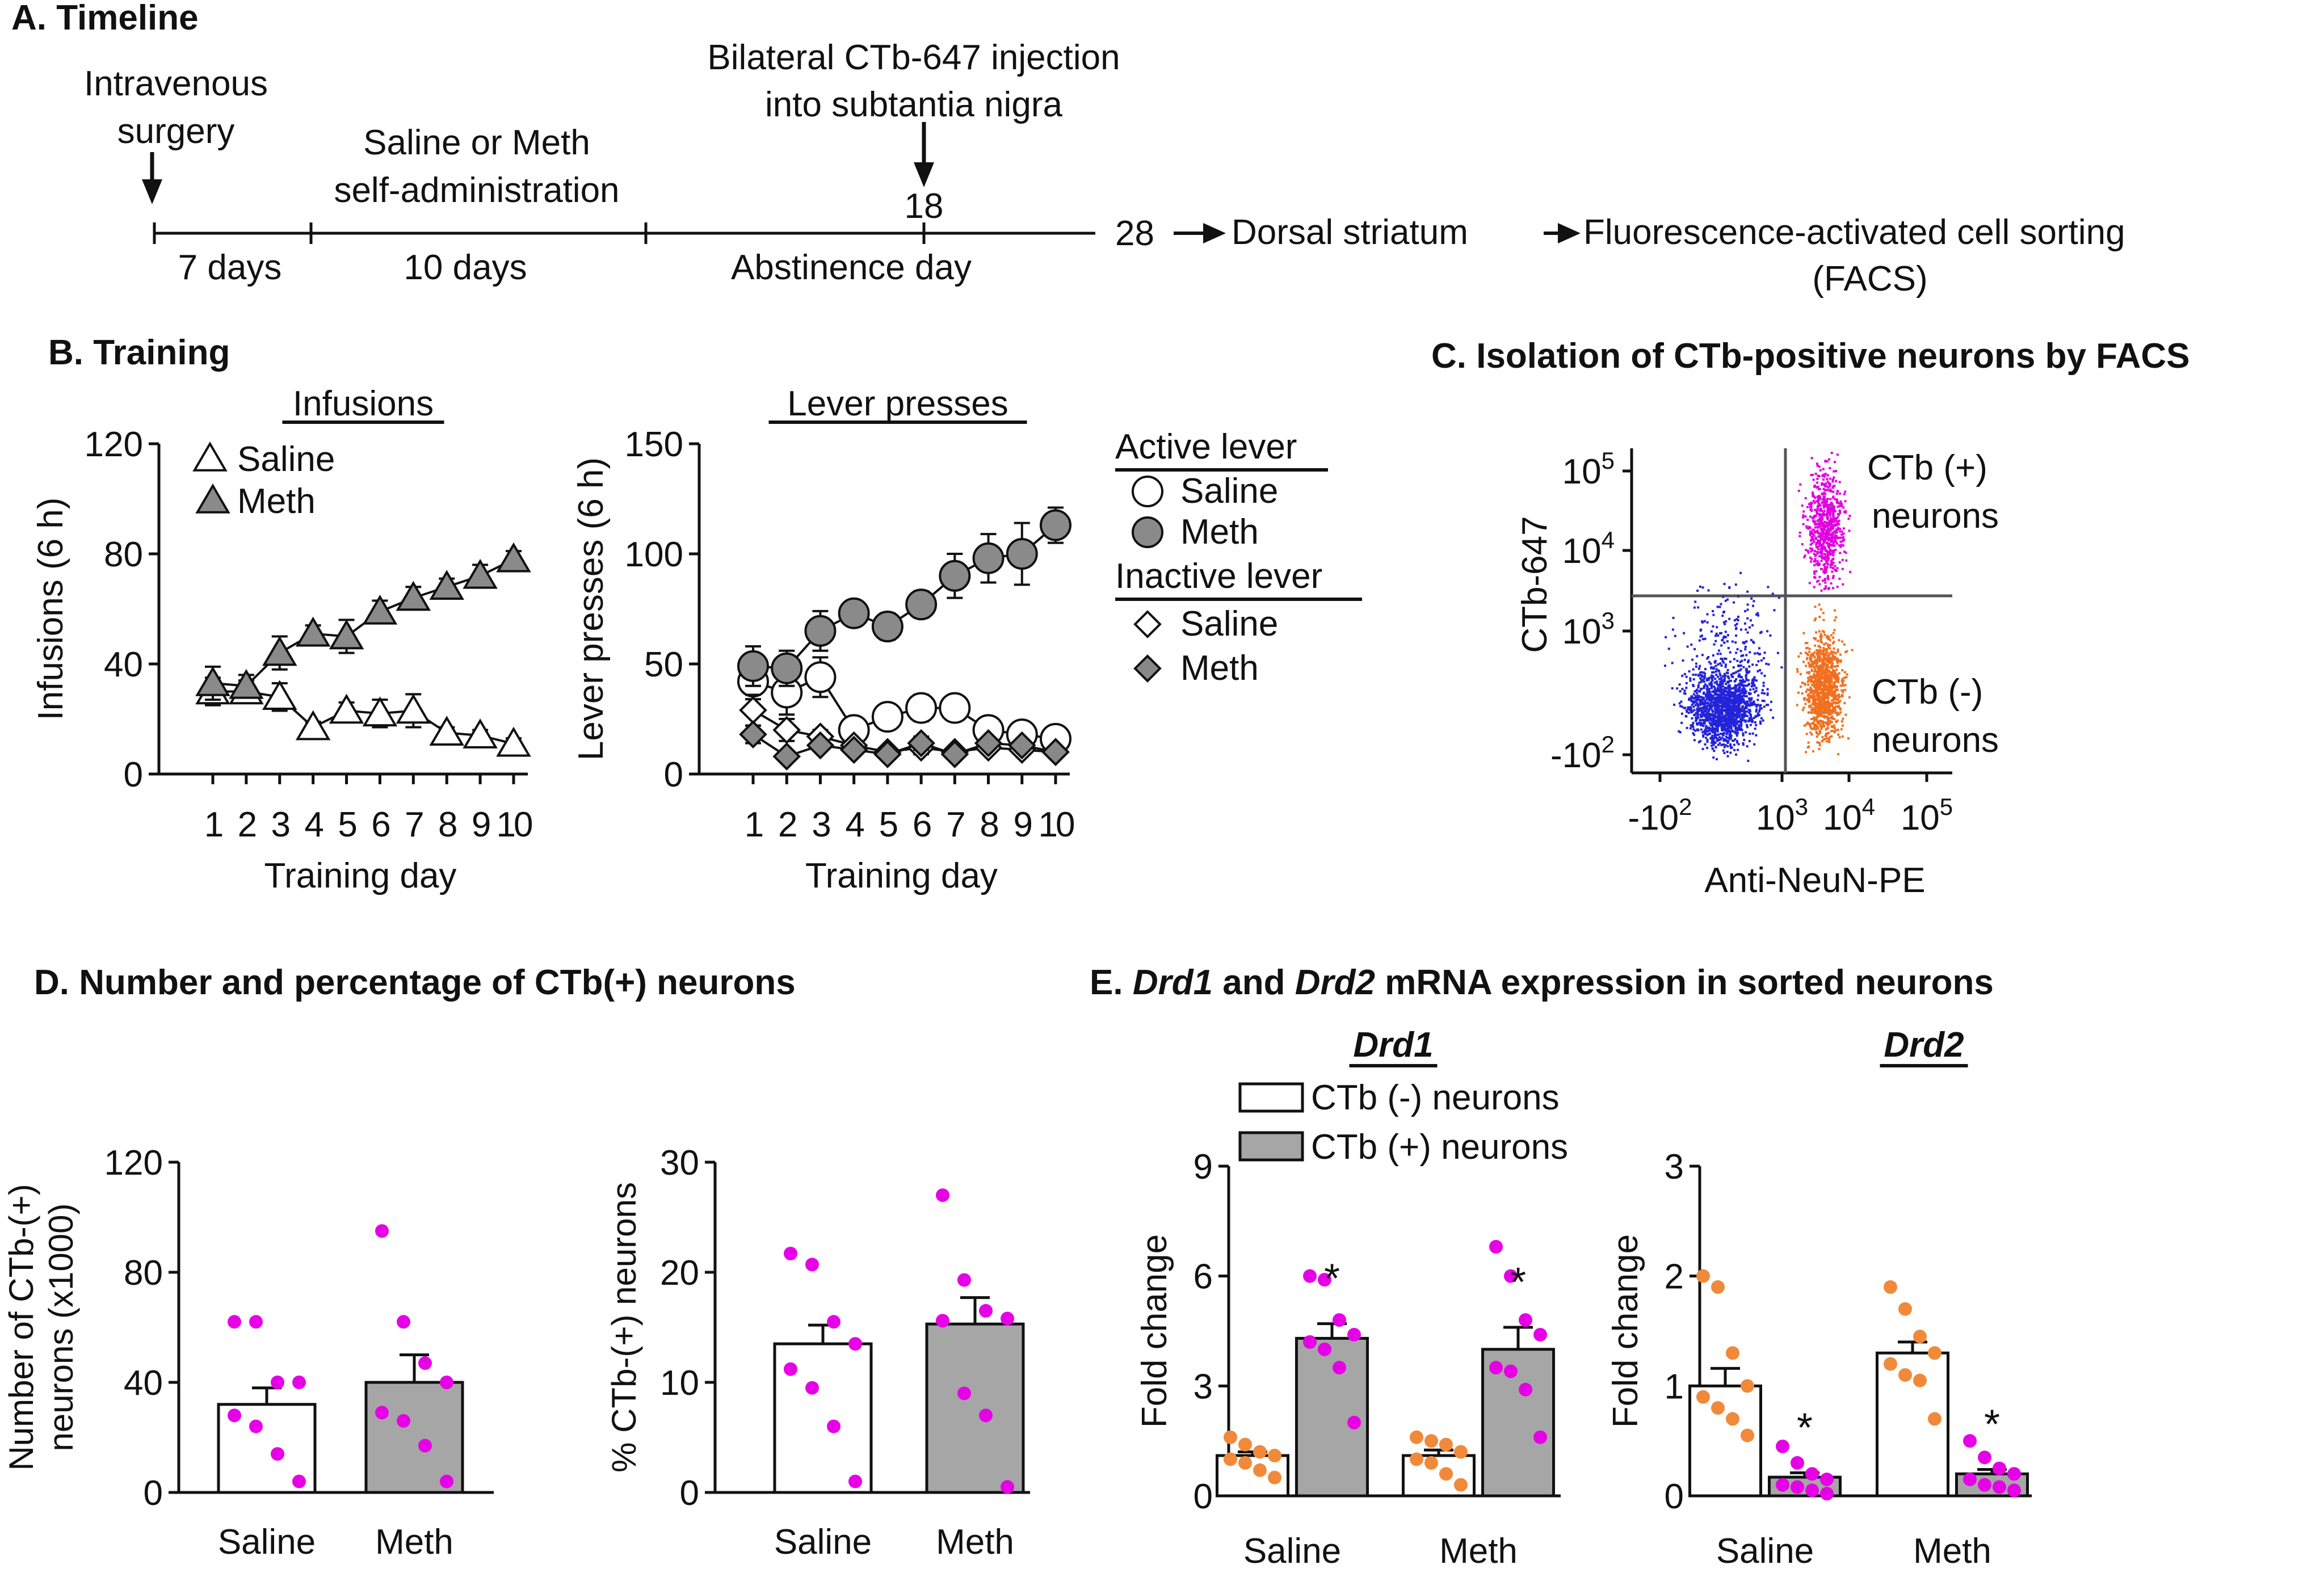 Image resolution: width=2324 pixels, height=1577 pixels. I want to click on y-tick-label: 3, so click(1674, 1167).